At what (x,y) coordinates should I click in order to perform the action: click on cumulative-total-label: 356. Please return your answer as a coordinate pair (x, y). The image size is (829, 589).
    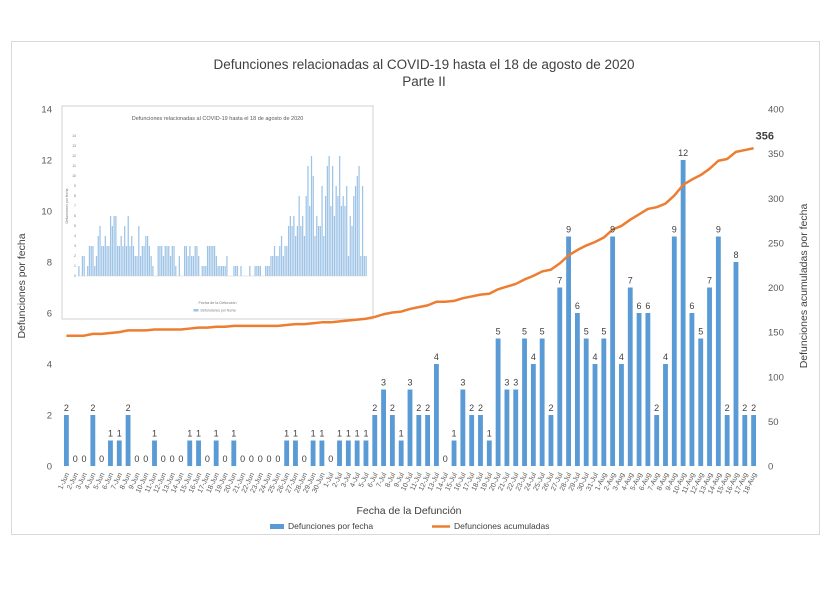
    Looking at the image, I should click on (765, 136).